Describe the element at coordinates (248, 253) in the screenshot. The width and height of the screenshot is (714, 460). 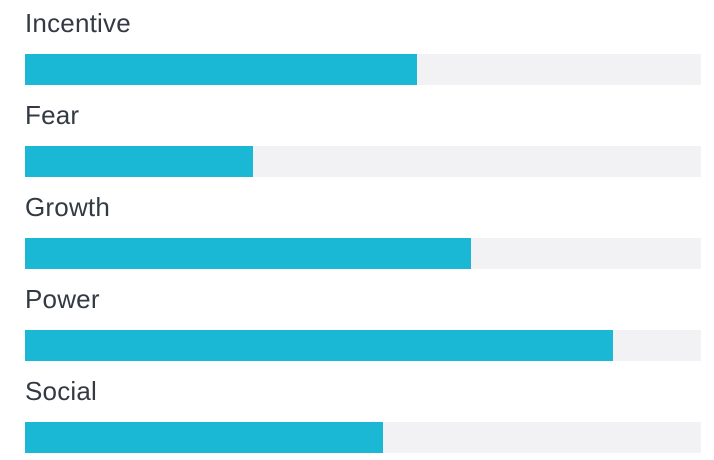
I see `bar-fill-growth` at that location.